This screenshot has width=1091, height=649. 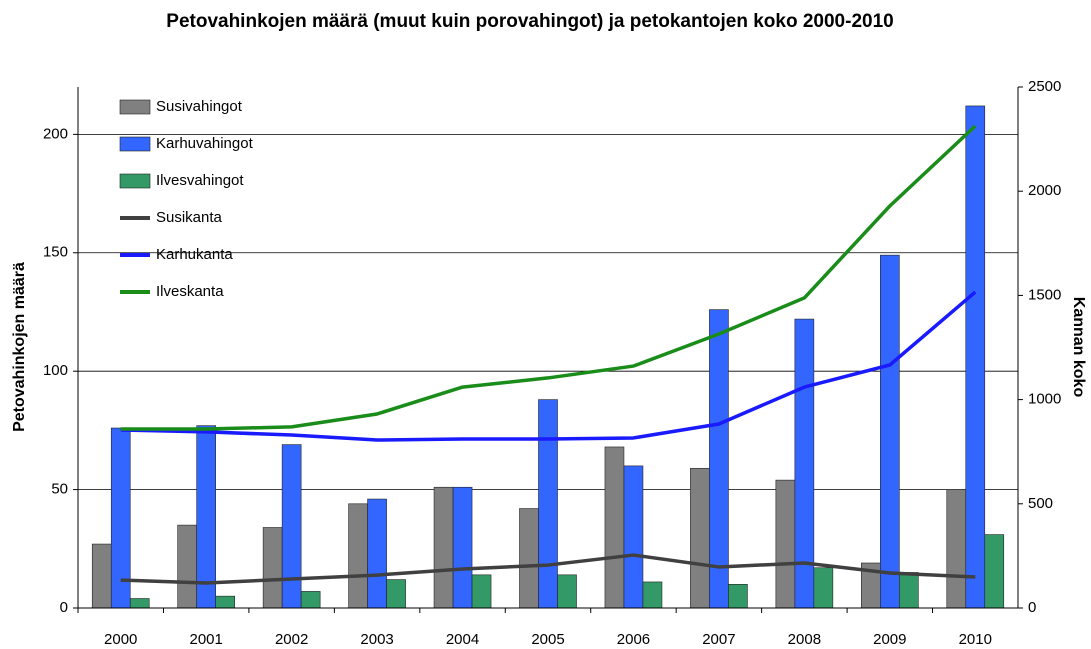 What do you see at coordinates (205, 143) in the screenshot?
I see `legend-label: Karhuvahingot` at bounding box center [205, 143].